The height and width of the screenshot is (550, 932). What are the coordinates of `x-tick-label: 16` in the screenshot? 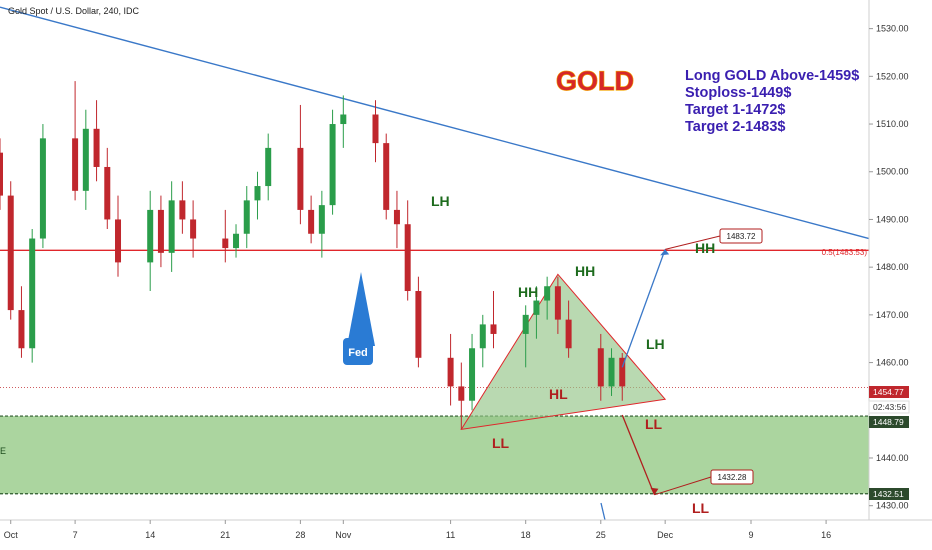 It's located at (826, 535).